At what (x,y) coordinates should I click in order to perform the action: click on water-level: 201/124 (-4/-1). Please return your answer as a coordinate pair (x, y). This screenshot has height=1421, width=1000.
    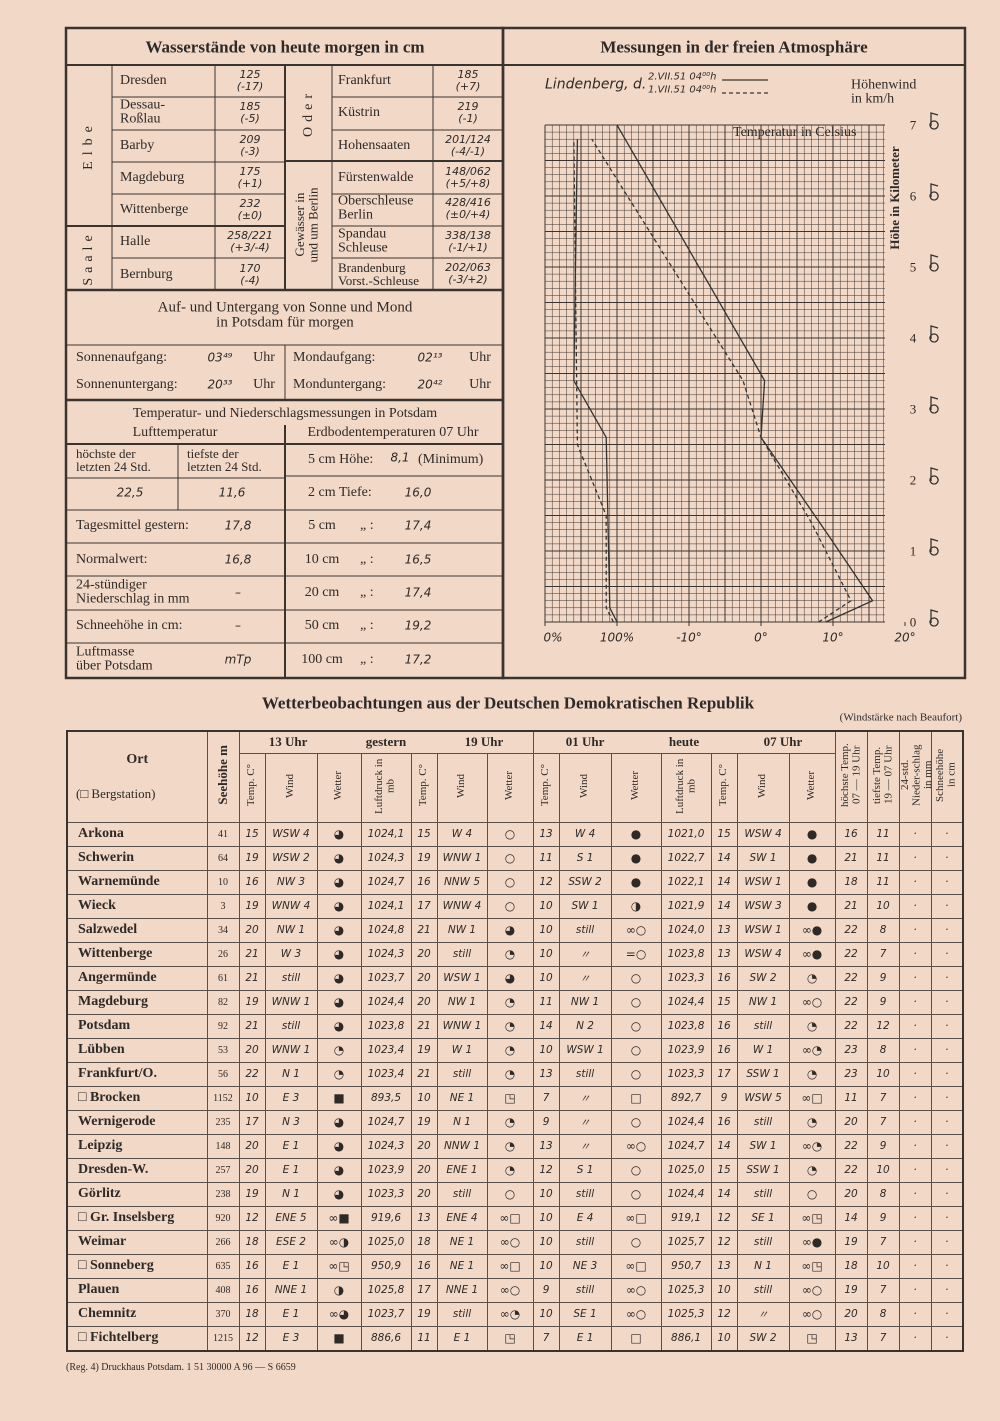
    Looking at the image, I should click on (468, 145).